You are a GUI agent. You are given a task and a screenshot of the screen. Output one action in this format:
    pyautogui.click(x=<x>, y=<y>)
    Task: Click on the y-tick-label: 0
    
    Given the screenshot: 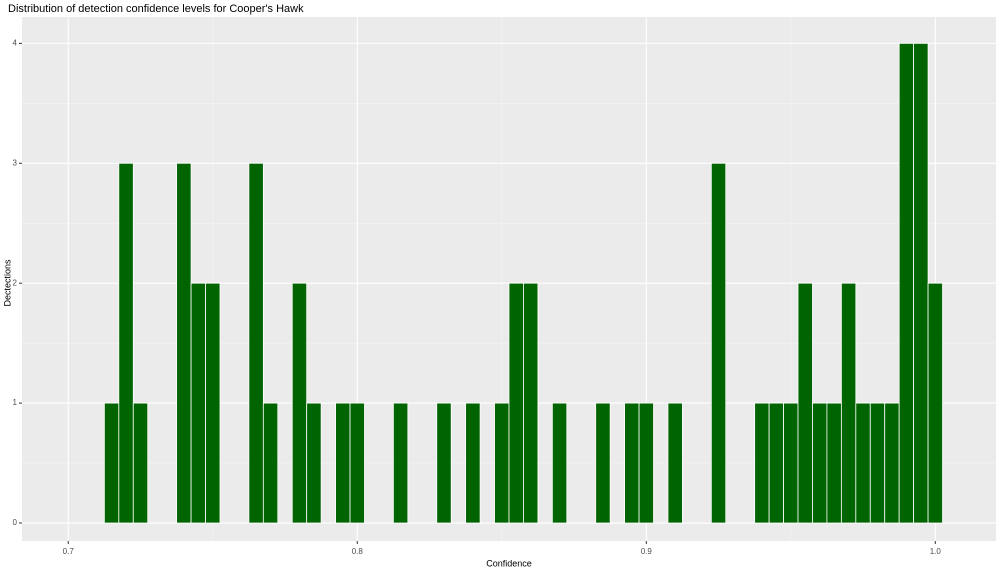 What is the action you would take?
    pyautogui.click(x=15, y=522)
    